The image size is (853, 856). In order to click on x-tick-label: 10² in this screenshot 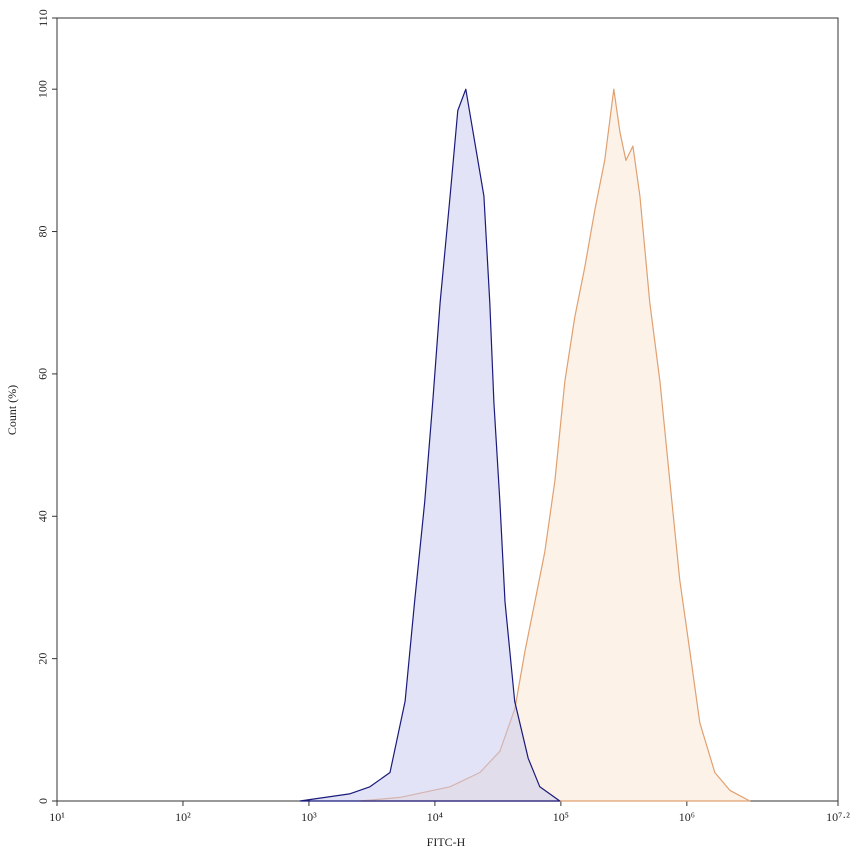, I will do `click(183, 817)`.